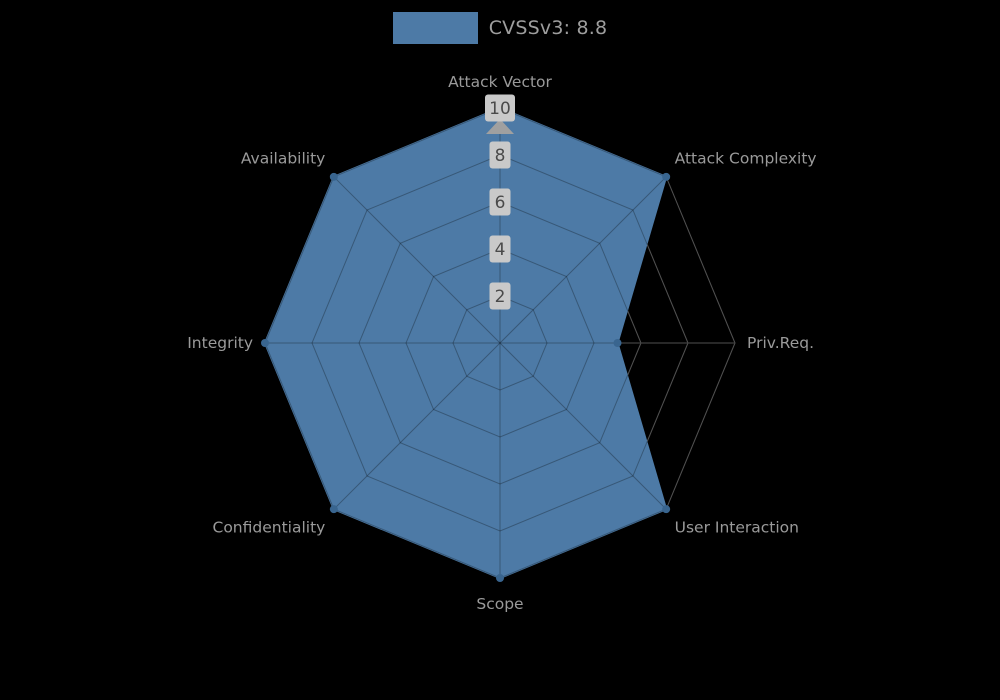 The height and width of the screenshot is (700, 1000). I want to click on tick-label: 6, so click(500, 203).